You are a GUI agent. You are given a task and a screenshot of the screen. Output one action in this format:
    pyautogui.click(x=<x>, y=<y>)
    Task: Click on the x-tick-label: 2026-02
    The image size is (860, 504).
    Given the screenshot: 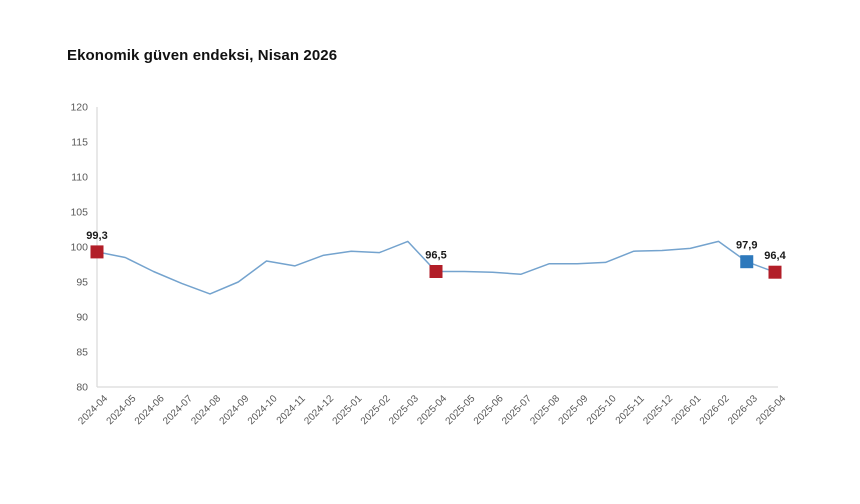 What is the action you would take?
    pyautogui.click(x=715, y=410)
    